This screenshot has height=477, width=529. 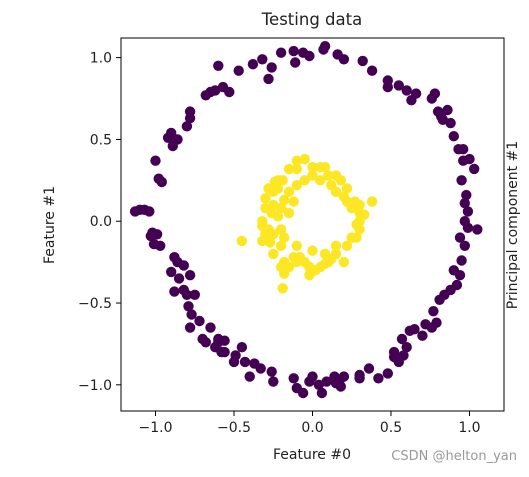 What do you see at coordinates (469, 428) in the screenshot?
I see `x-tick-label: 1.0` at bounding box center [469, 428].